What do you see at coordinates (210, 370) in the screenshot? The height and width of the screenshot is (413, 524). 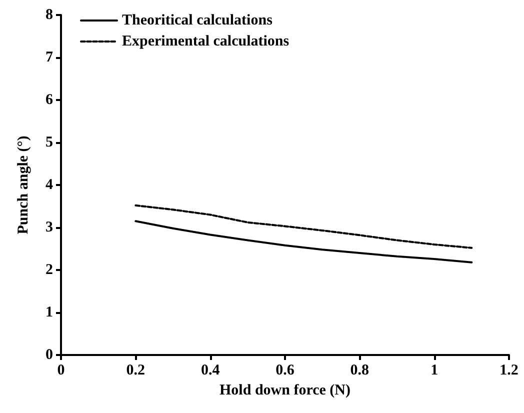 I see `x-tick-label: 0.4` at bounding box center [210, 370].